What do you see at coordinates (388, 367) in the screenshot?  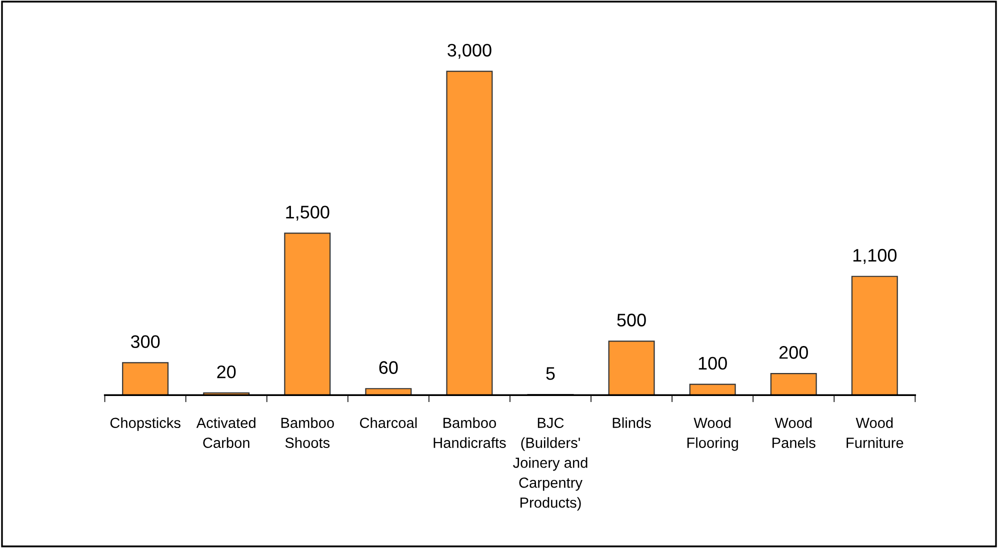 I see `data-label: 60` at bounding box center [388, 367].